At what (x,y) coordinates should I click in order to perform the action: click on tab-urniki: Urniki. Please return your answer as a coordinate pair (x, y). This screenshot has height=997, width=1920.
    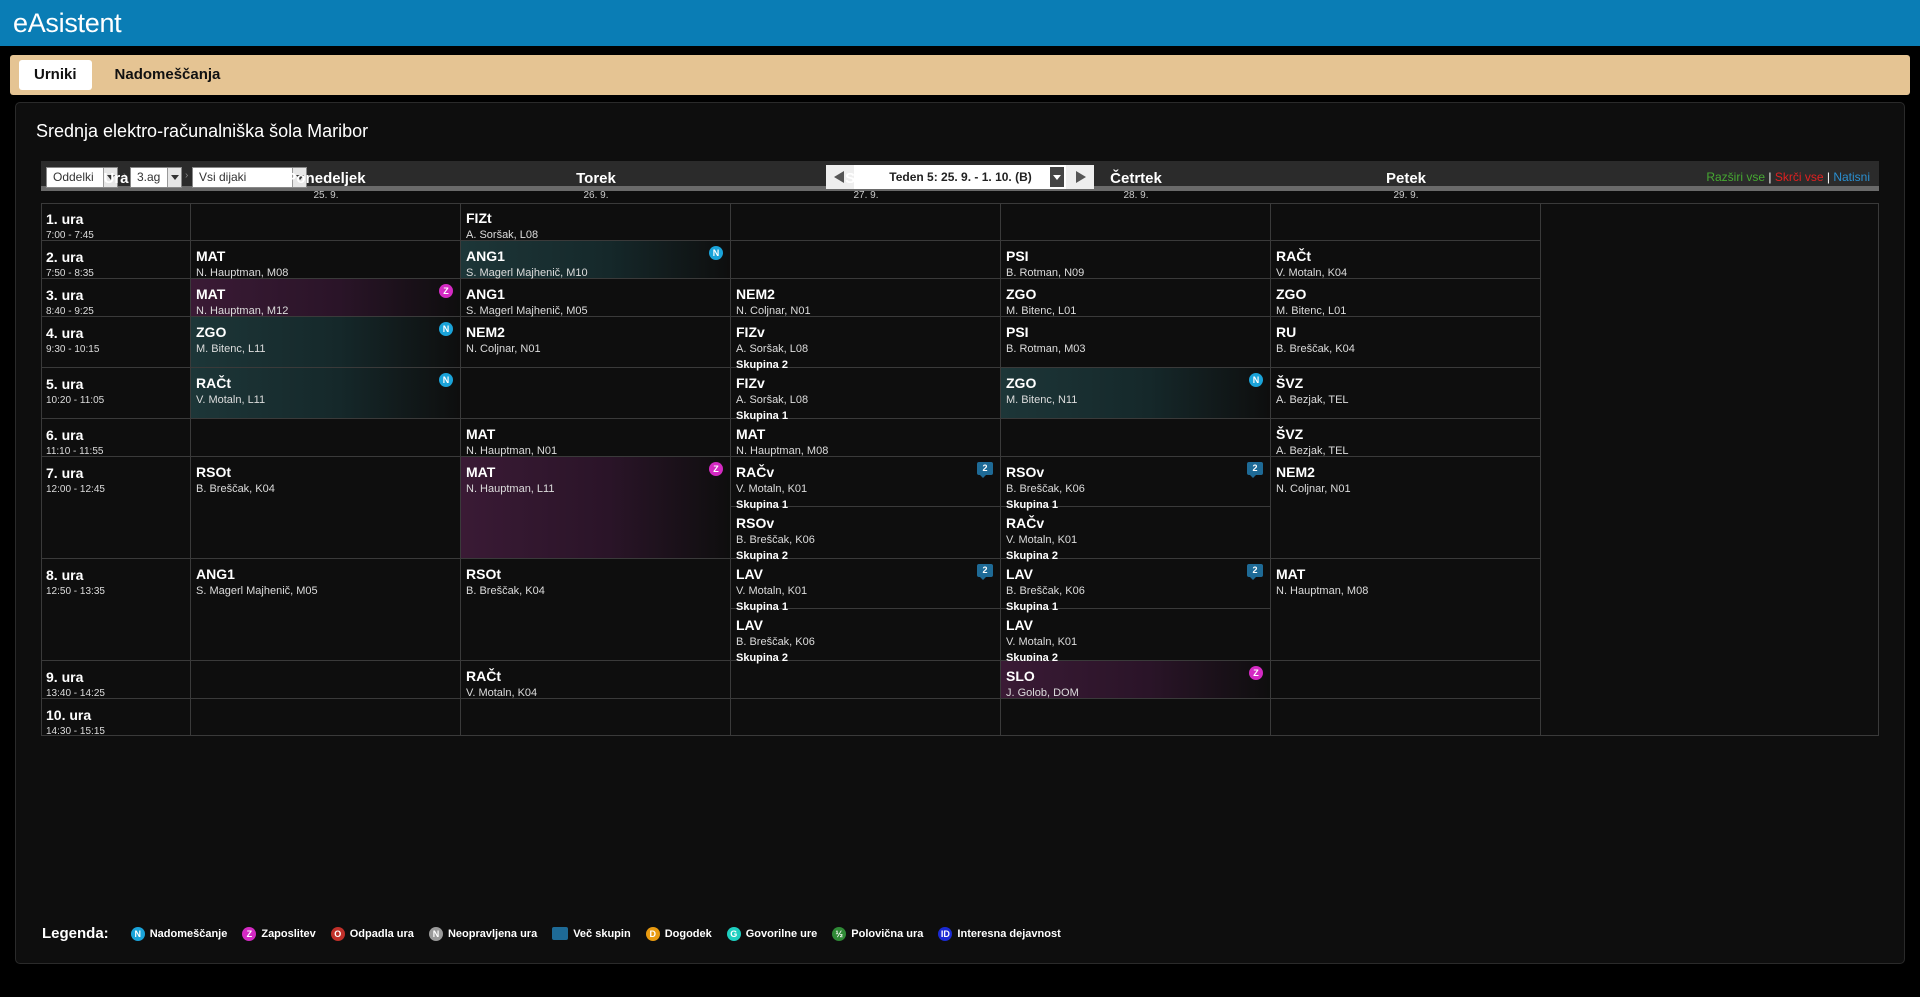
    Looking at the image, I should click on (55, 75).